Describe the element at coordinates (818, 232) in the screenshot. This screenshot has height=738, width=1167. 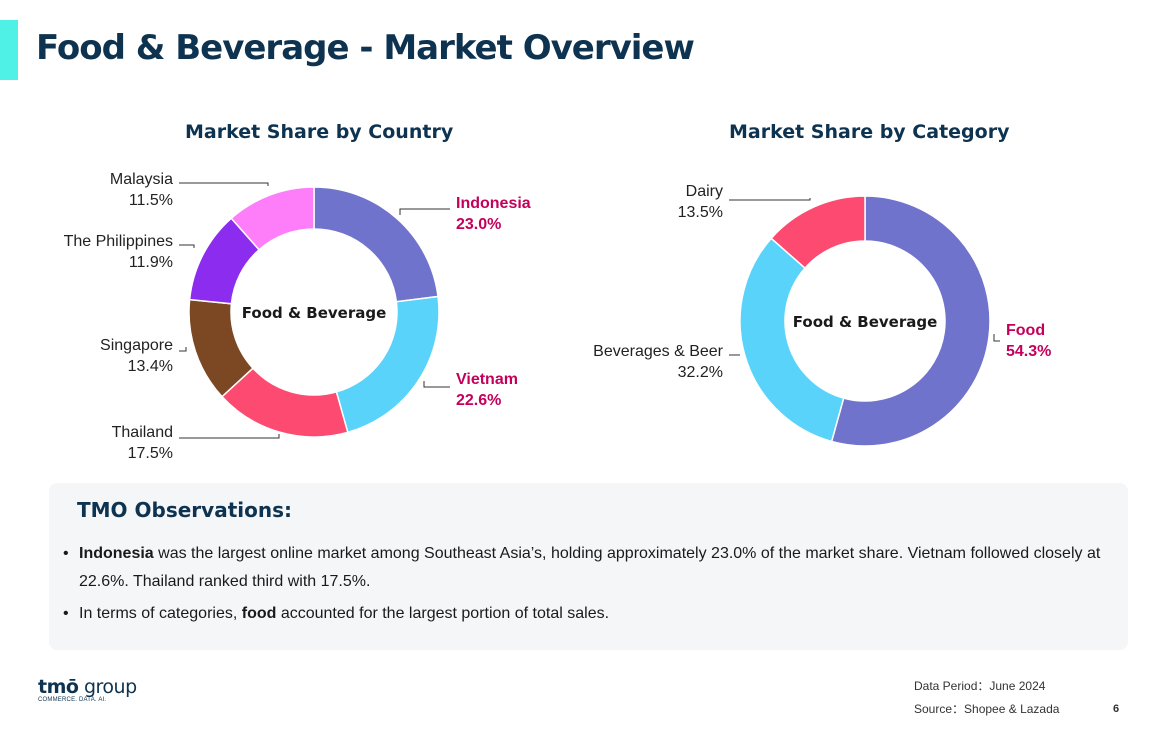
I see `donut-slice-dairy` at that location.